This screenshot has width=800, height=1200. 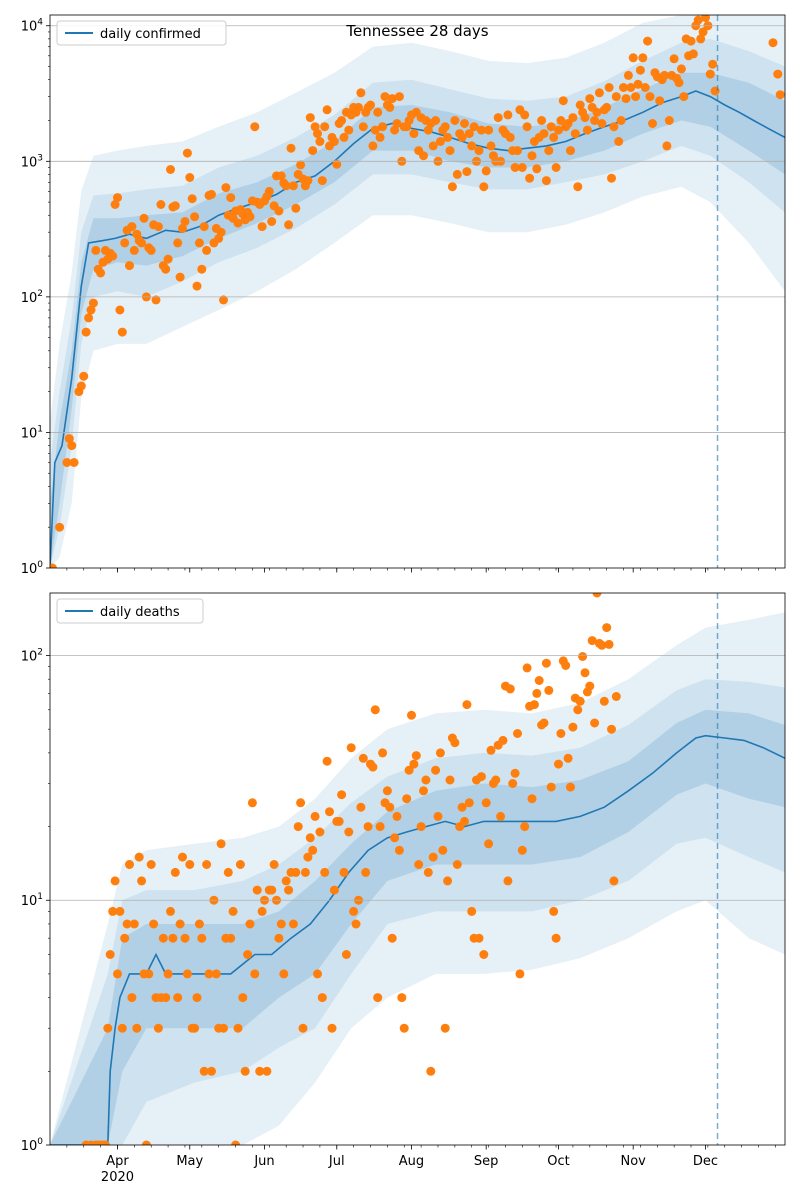 What do you see at coordinates (633, 1161) in the screenshot?
I see `x-tick-label-nov: Nov` at bounding box center [633, 1161].